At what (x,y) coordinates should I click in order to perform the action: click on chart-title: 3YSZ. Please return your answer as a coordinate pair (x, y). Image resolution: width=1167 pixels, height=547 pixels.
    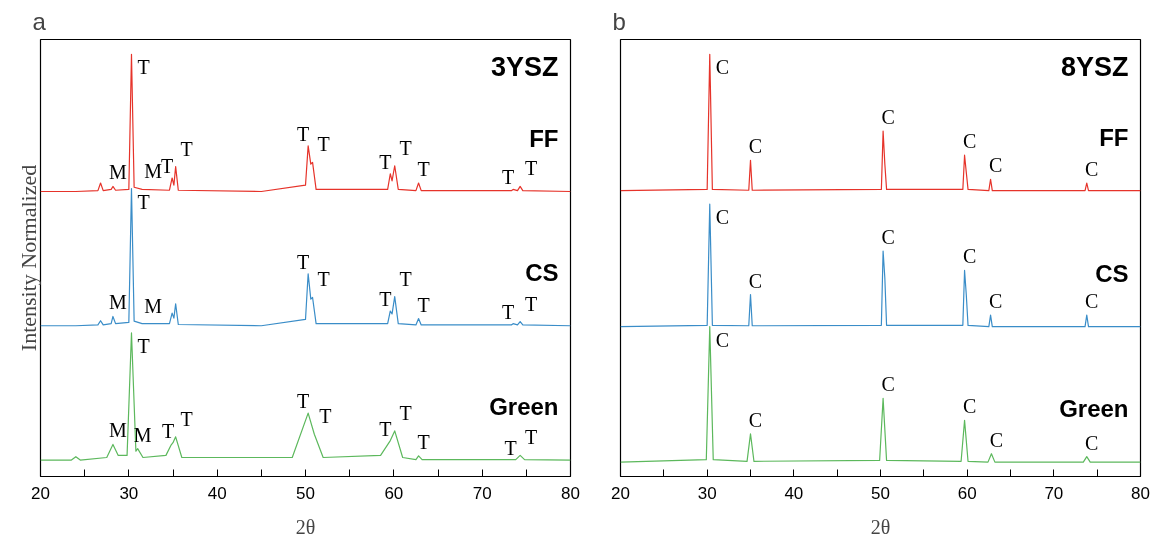
    Looking at the image, I should click on (524, 66).